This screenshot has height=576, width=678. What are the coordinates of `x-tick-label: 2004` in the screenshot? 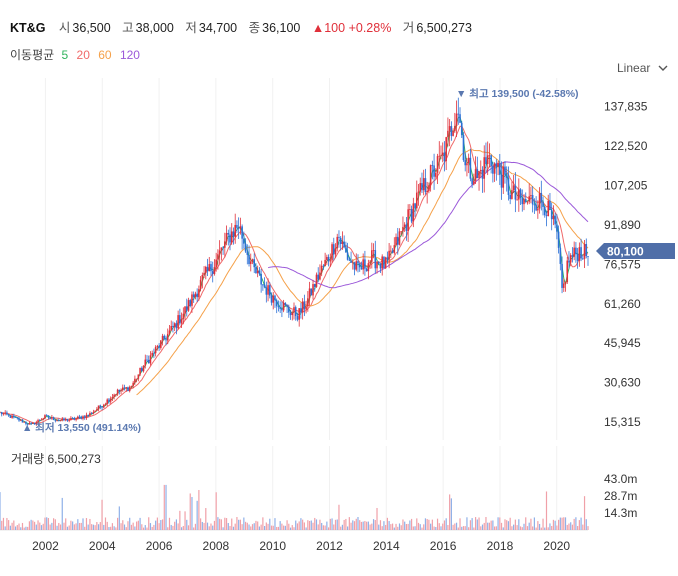 It's located at (102, 546).